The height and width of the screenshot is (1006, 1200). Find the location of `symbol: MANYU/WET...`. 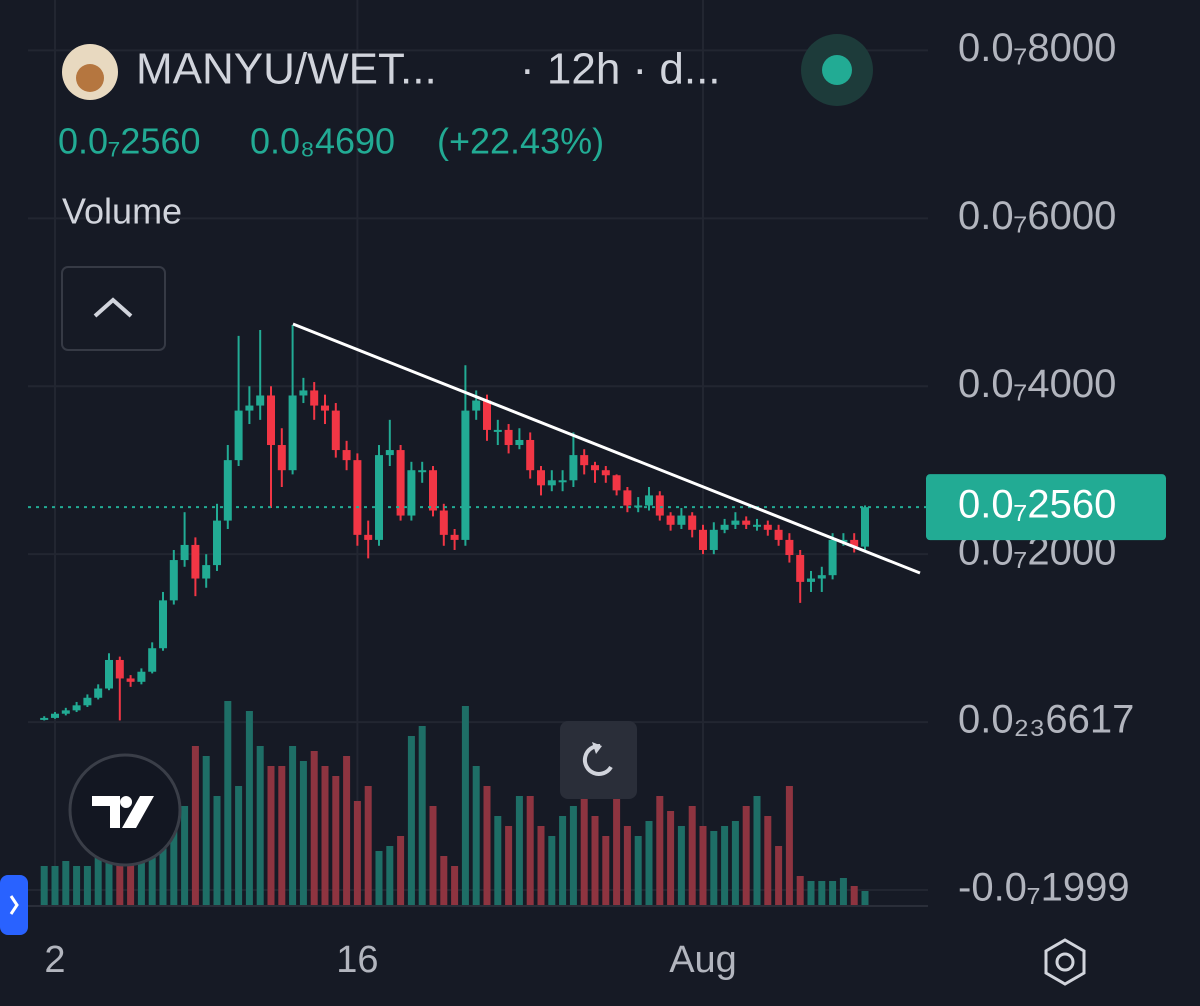

symbol: MANYU/WET... is located at coordinates (286, 69).